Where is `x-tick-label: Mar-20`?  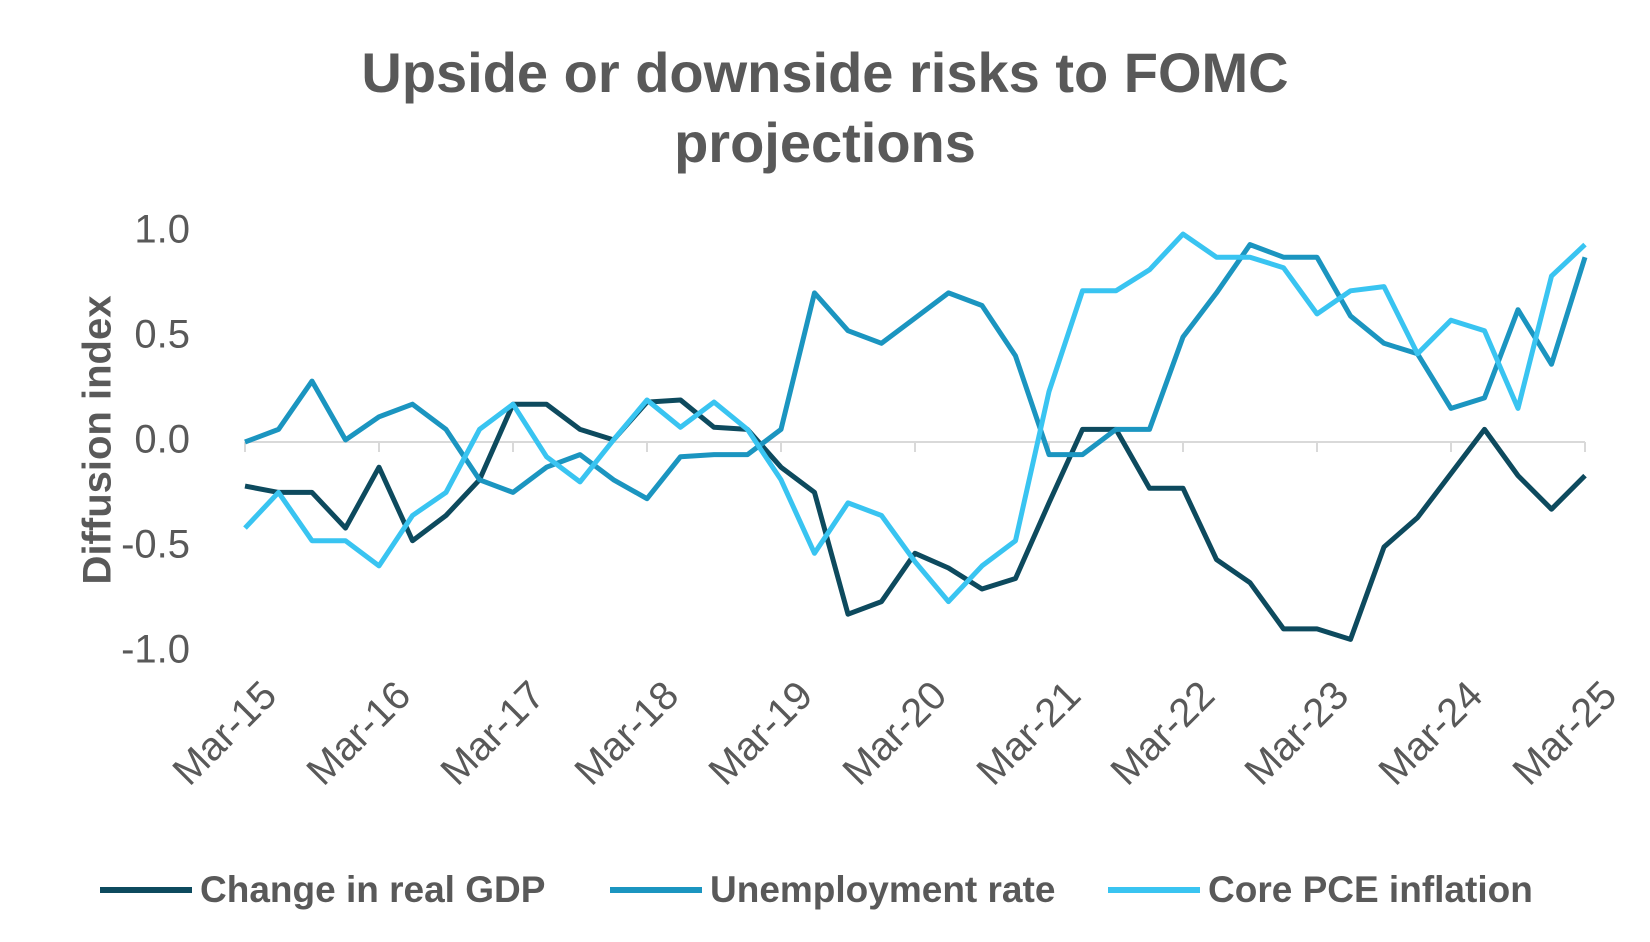 x-tick-label: Mar-20 is located at coordinates (894, 733).